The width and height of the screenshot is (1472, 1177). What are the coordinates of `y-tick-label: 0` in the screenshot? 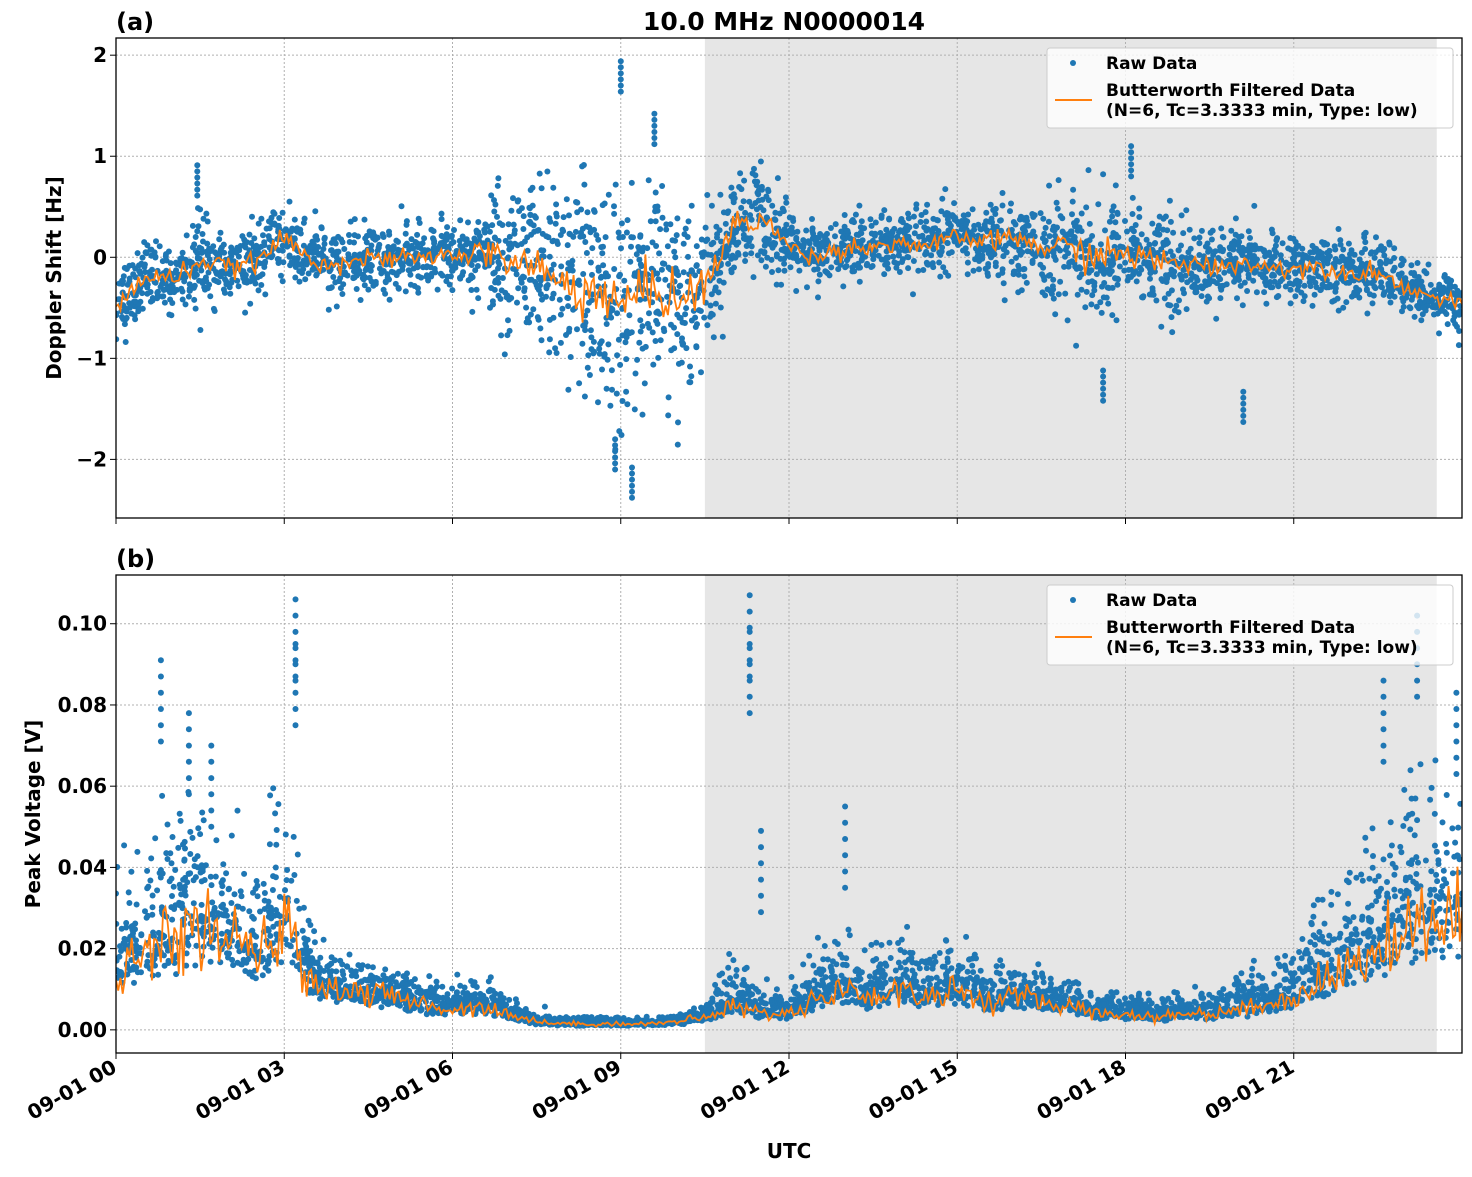 It's located at (100, 257).